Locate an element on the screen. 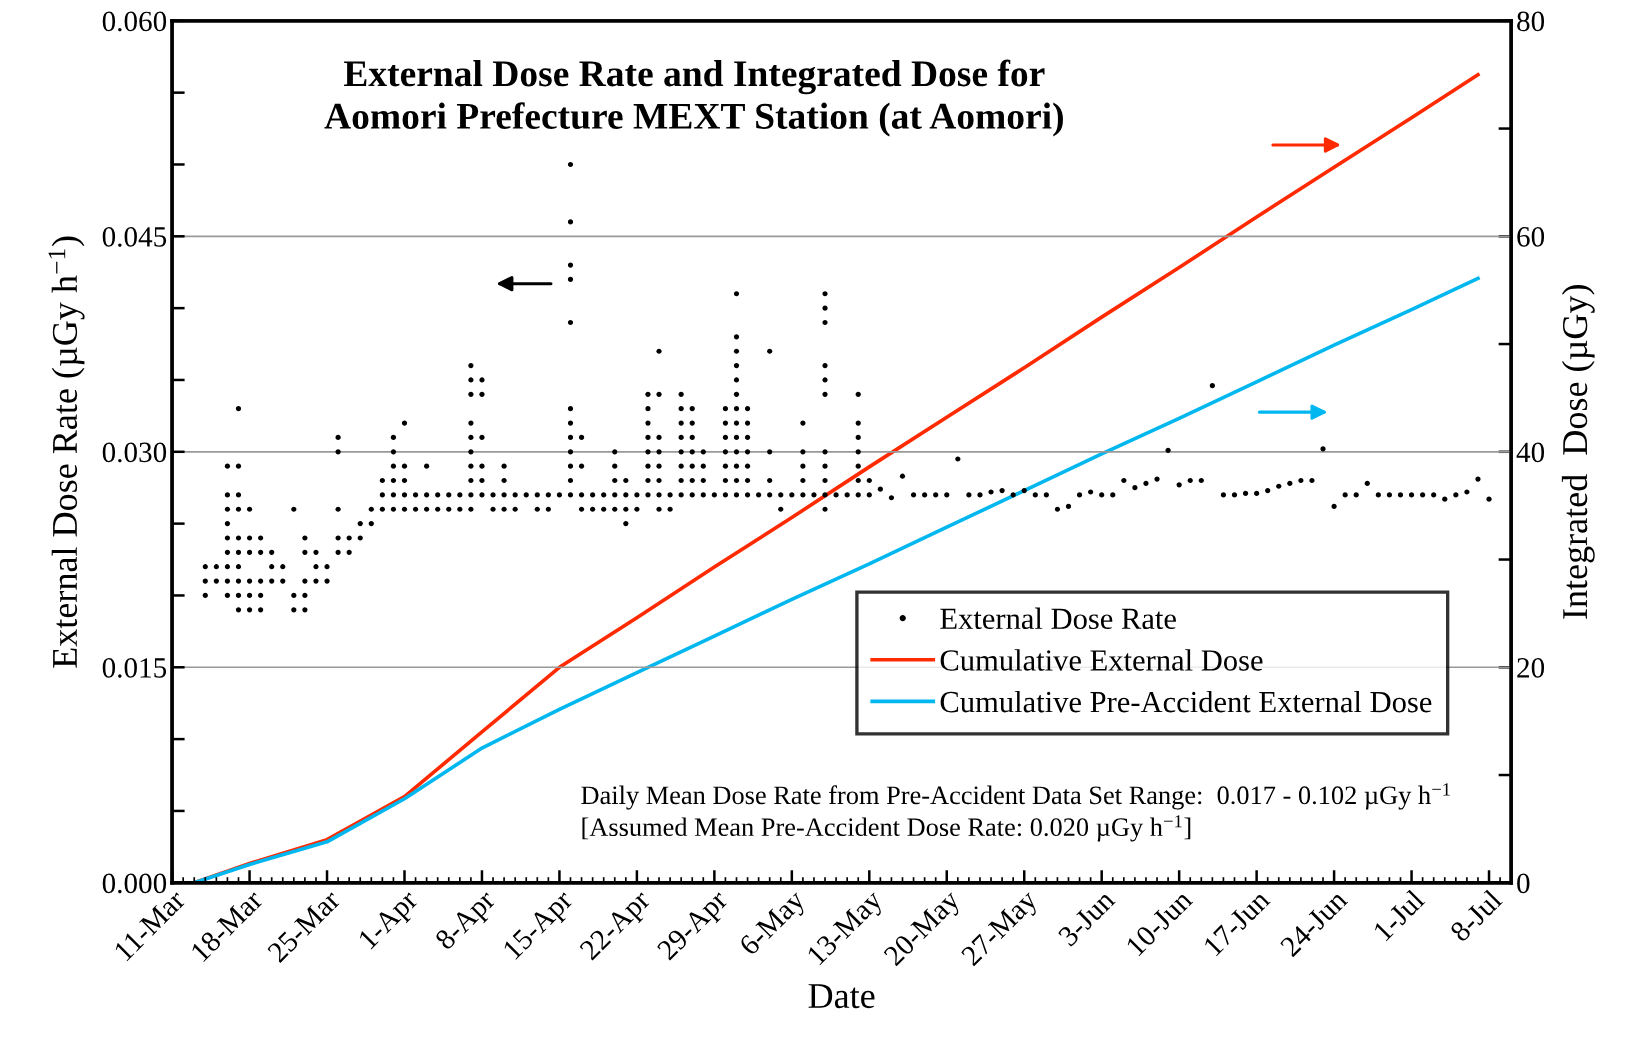 This screenshot has height=1041, width=1639. legend-label: Cumulative External Dose is located at coordinates (1101, 660).